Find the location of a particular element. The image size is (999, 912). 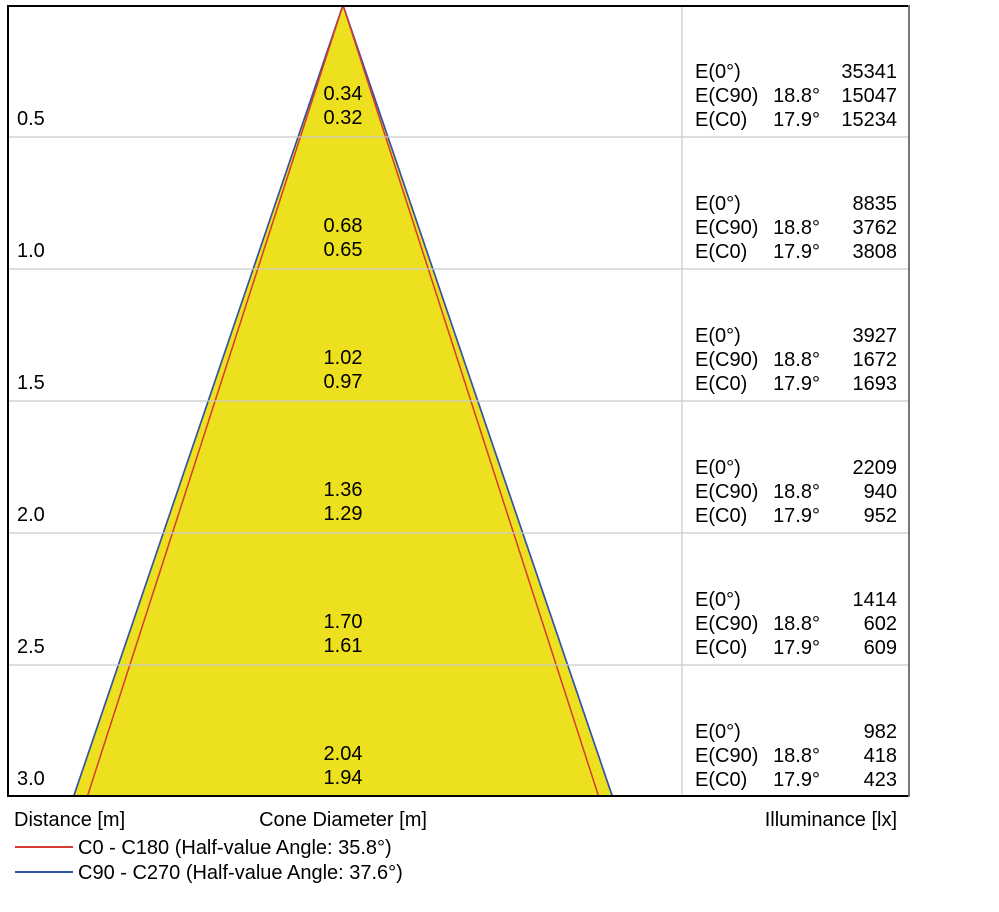

legend-c90-label: C90 - C270 (Half-value Angle: 37.6°) is located at coordinates (240, 873).